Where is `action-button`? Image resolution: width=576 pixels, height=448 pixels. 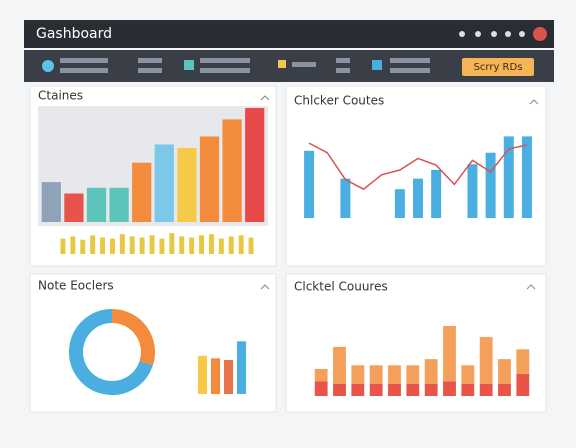
action-button is located at coordinates (498, 67).